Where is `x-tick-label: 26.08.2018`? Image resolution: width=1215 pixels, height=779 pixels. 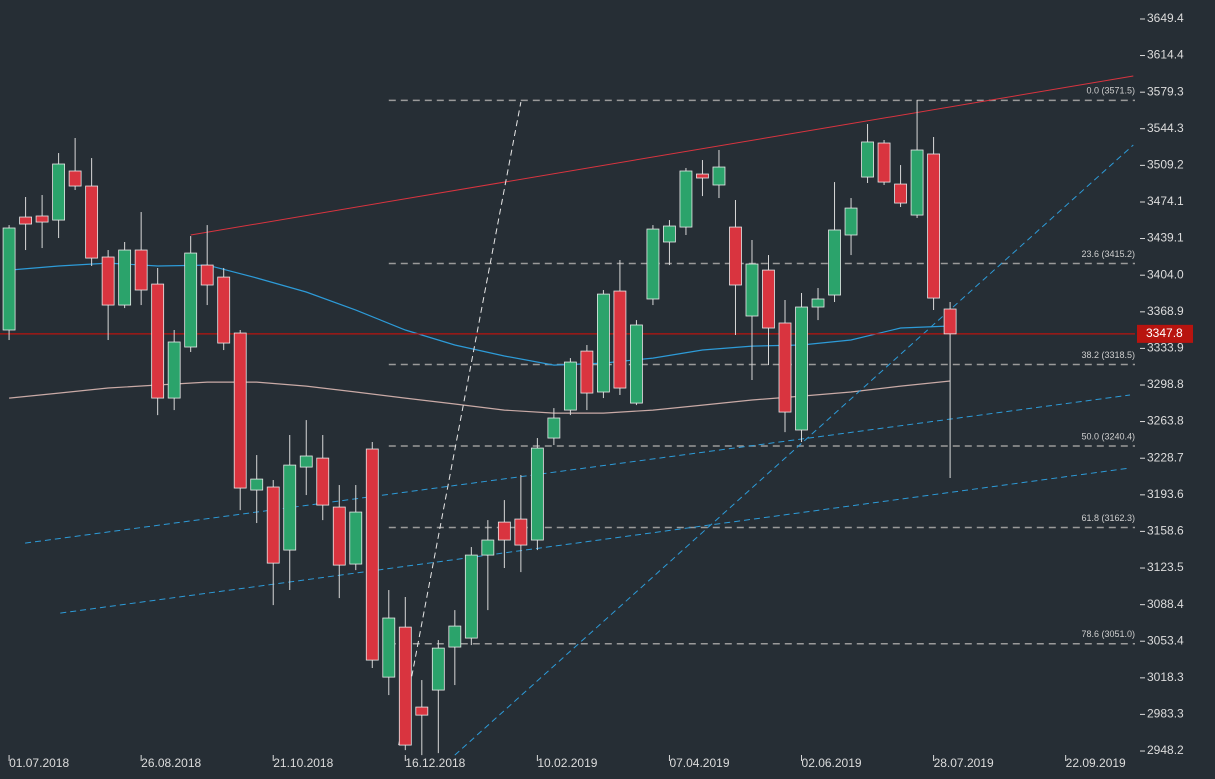 x-tick-label: 26.08.2018 is located at coordinates (171, 763).